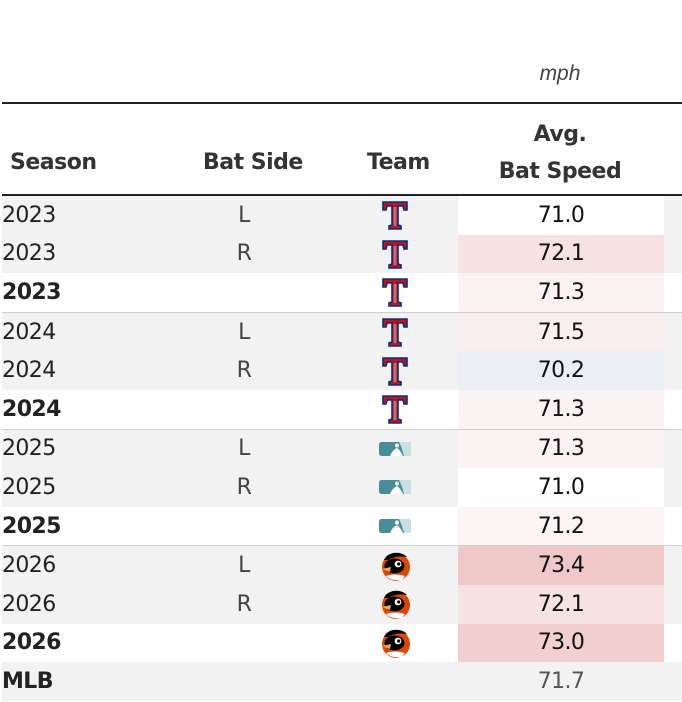  What do you see at coordinates (342, 195) in the screenshot?
I see `header-rule` at bounding box center [342, 195].